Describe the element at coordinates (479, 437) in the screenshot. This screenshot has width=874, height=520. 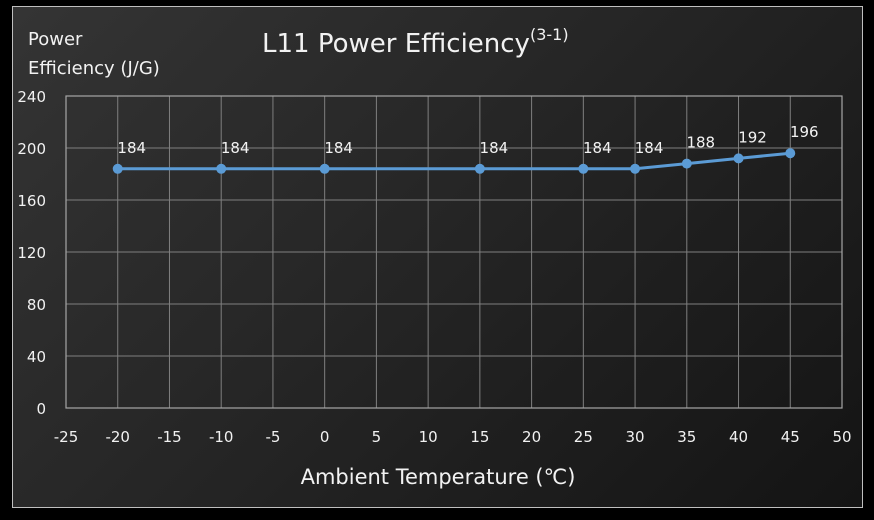
I see `x-tick-label: 15` at that location.